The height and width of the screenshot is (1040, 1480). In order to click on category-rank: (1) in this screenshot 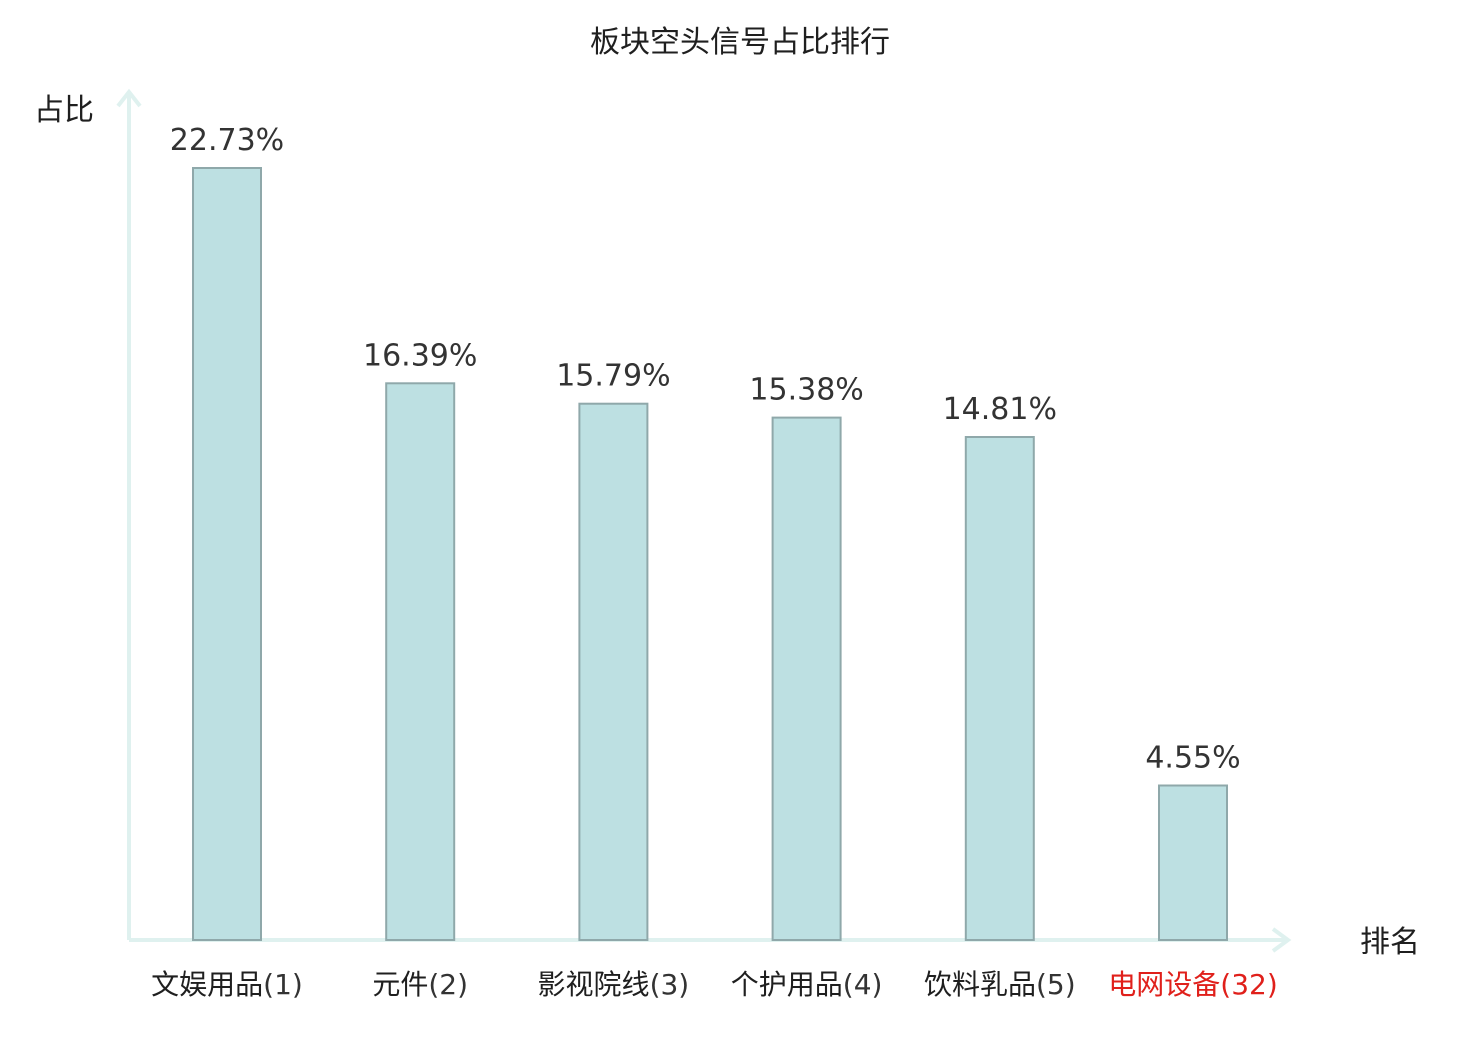, I will do `click(283, 984)`.